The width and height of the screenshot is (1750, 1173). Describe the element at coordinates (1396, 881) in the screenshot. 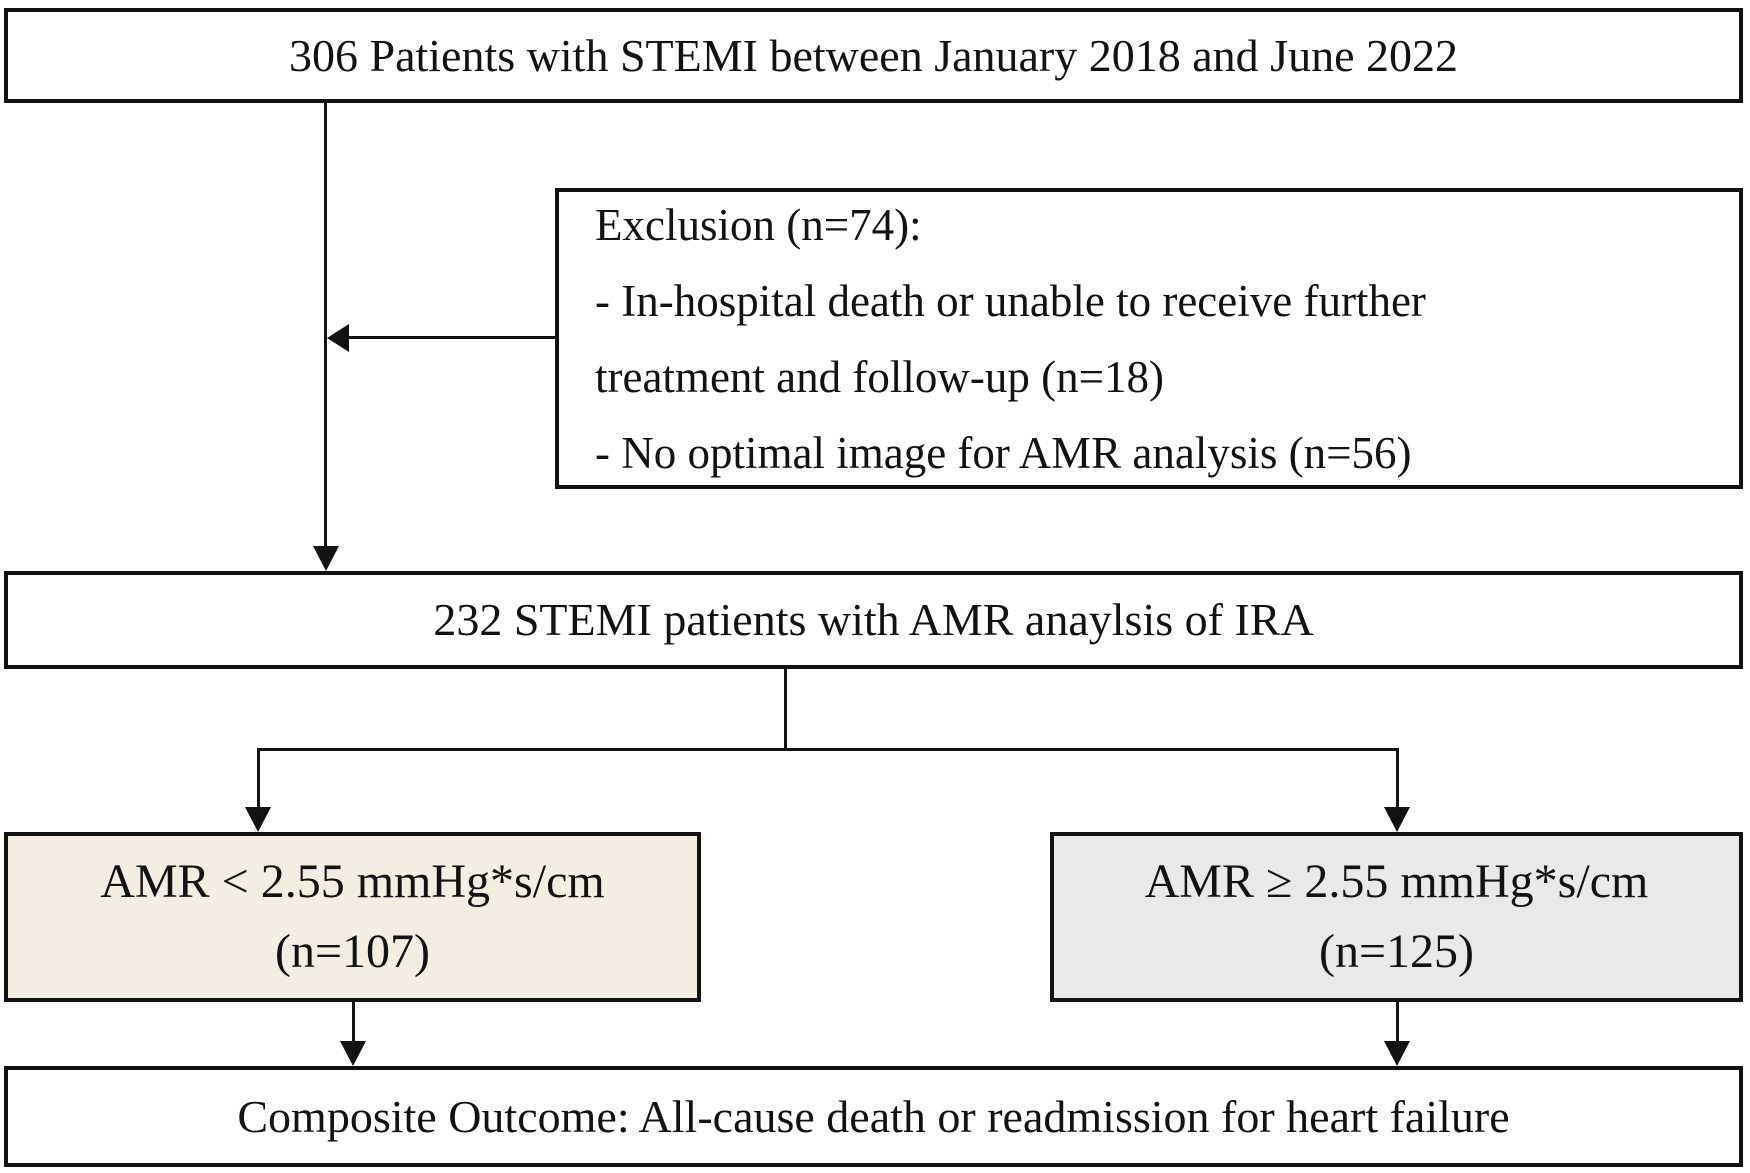

I see `high-amr-criterion: AMR ≥ 2.55 mmHg*s/cm` at that location.